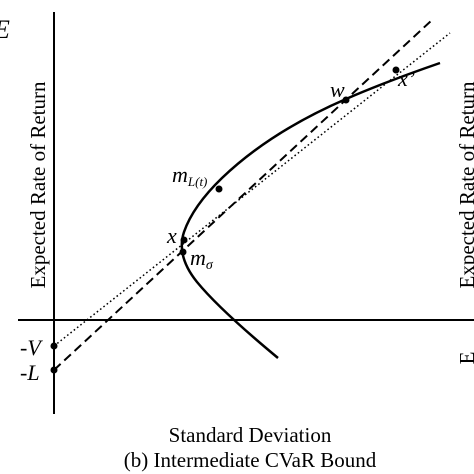  Describe the element at coordinates (184, 240) in the screenshot. I see `point-x` at that location.